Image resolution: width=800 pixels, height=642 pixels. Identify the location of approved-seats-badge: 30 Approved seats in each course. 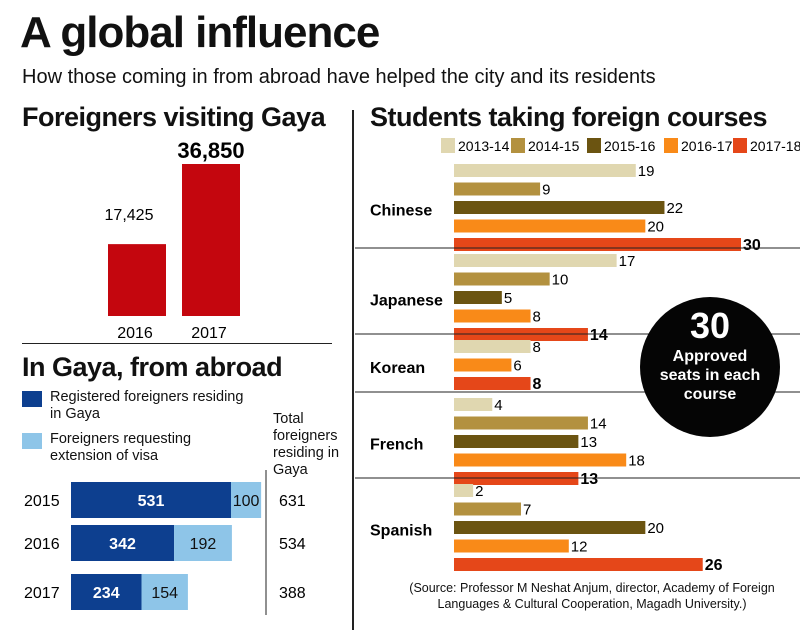
(710, 367).